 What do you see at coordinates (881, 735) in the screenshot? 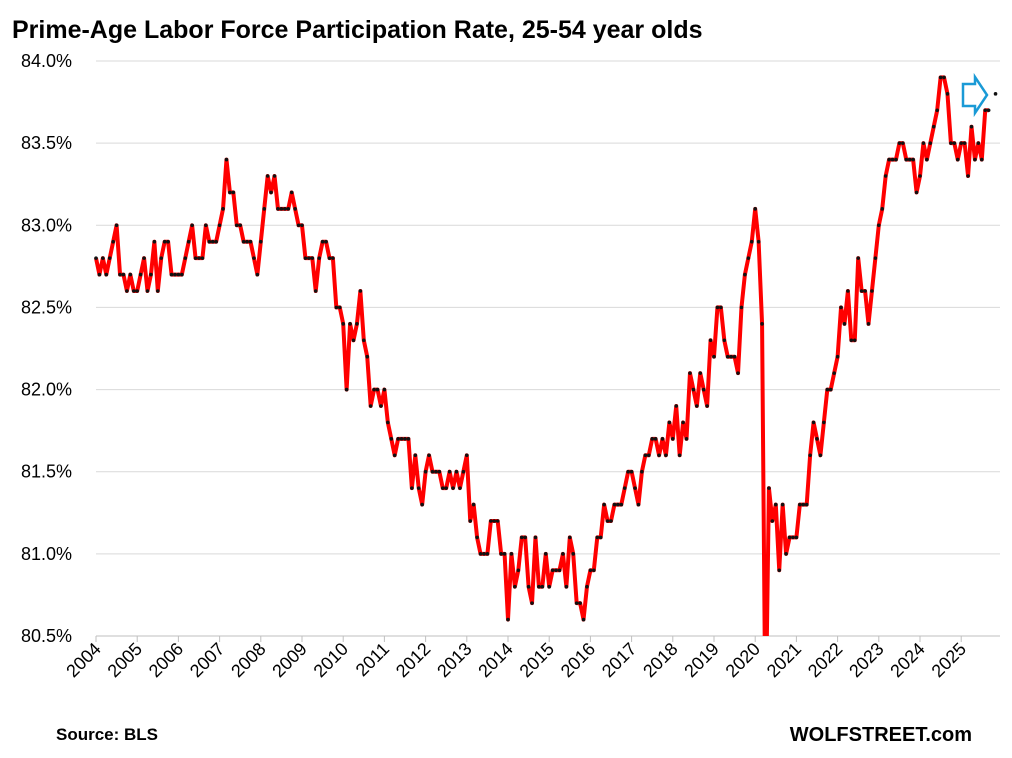
I see `credit: WOLFSTREET.com` at bounding box center [881, 735].